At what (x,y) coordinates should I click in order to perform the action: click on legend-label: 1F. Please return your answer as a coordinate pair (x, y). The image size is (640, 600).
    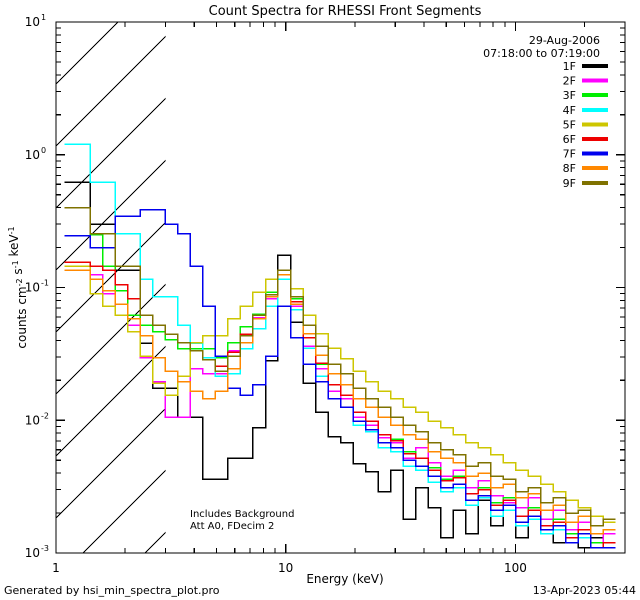
    Looking at the image, I should click on (569, 66).